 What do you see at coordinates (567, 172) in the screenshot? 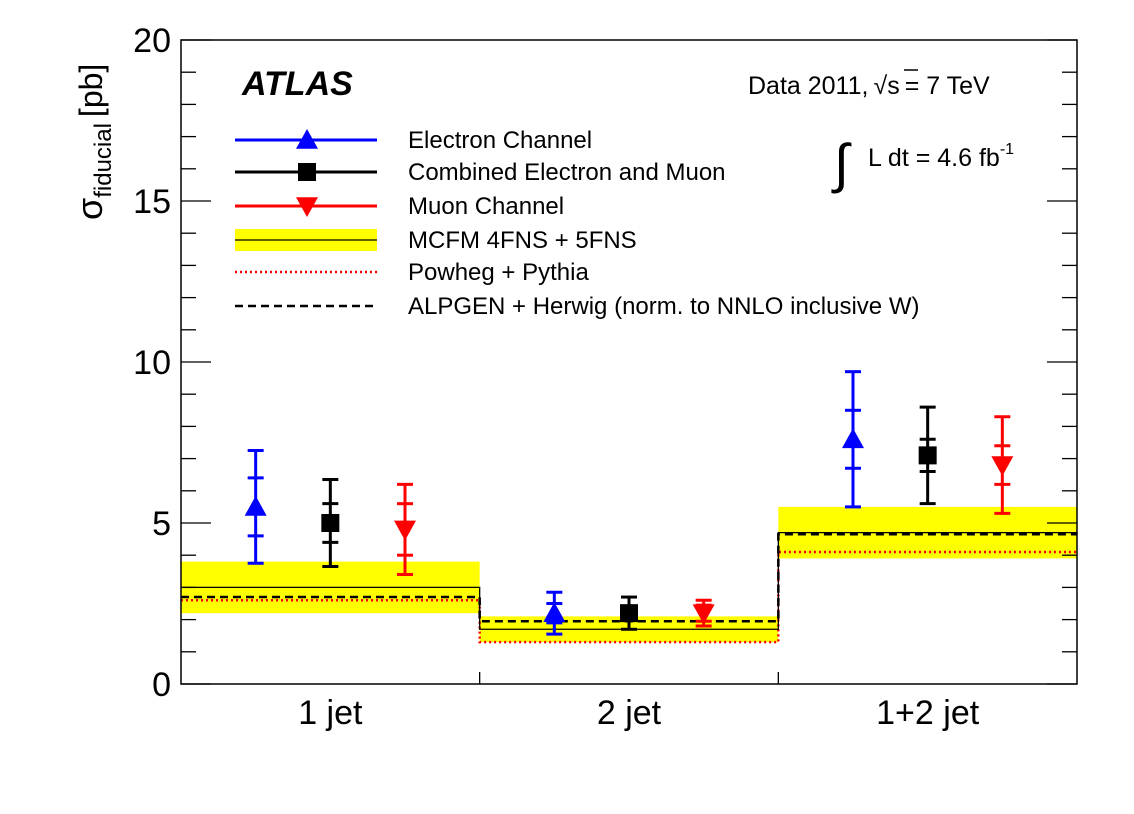
I see `legend-label: Combined Electron and Muon` at bounding box center [567, 172].